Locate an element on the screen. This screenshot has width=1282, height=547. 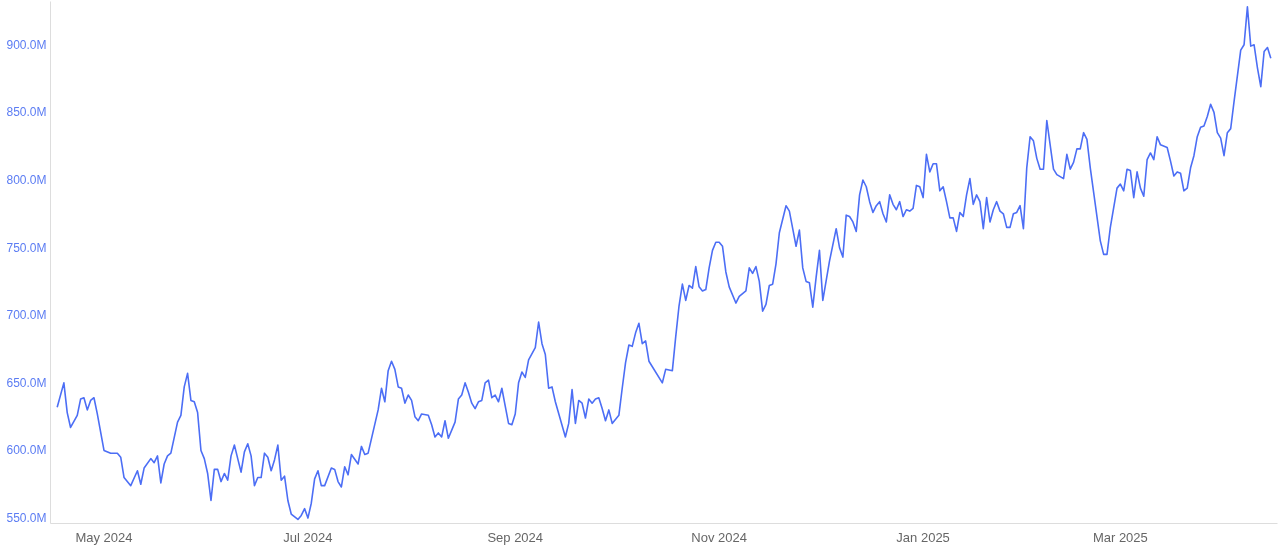
y-tick-label: 600.0M is located at coordinates (26, 450).